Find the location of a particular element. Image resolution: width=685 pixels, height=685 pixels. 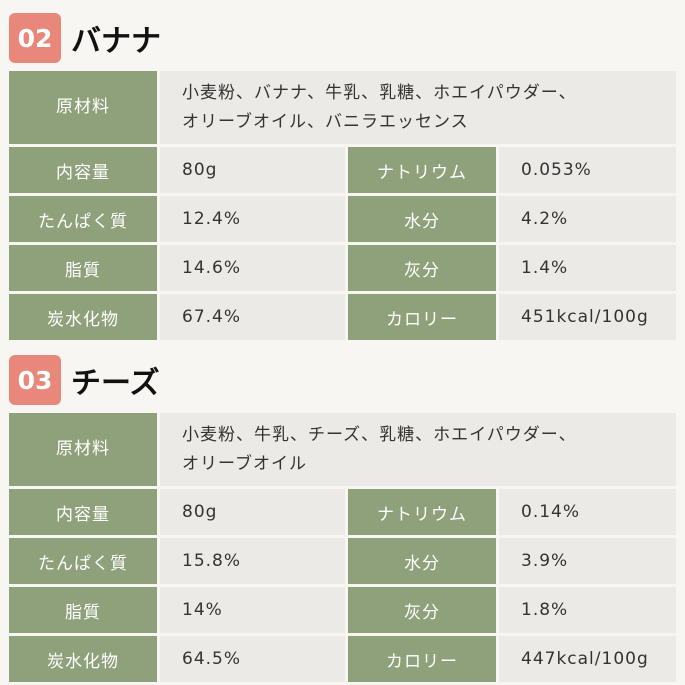

table-row: 脂質 14% 灰分 1.8% is located at coordinates (342, 610).